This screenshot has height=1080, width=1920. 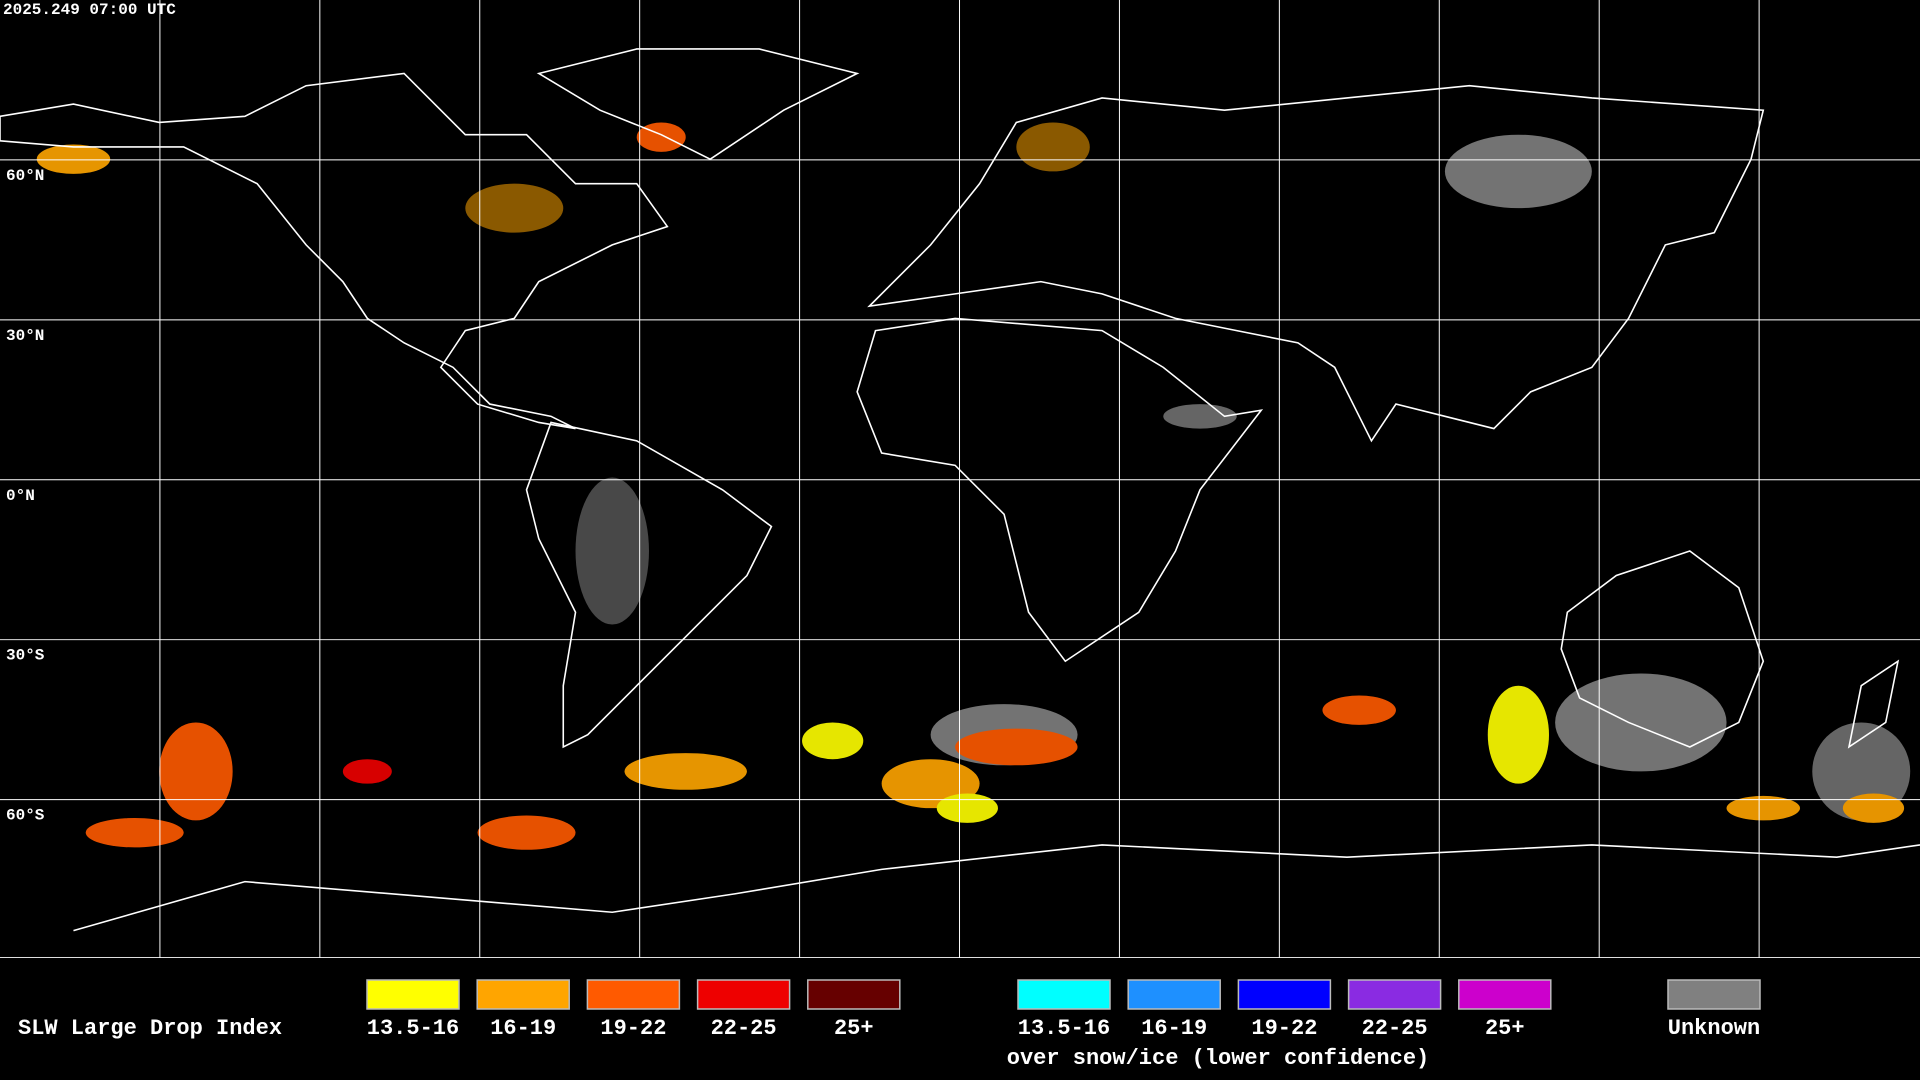 What do you see at coordinates (25, 336) in the screenshot?
I see `lat-label: 30°N` at bounding box center [25, 336].